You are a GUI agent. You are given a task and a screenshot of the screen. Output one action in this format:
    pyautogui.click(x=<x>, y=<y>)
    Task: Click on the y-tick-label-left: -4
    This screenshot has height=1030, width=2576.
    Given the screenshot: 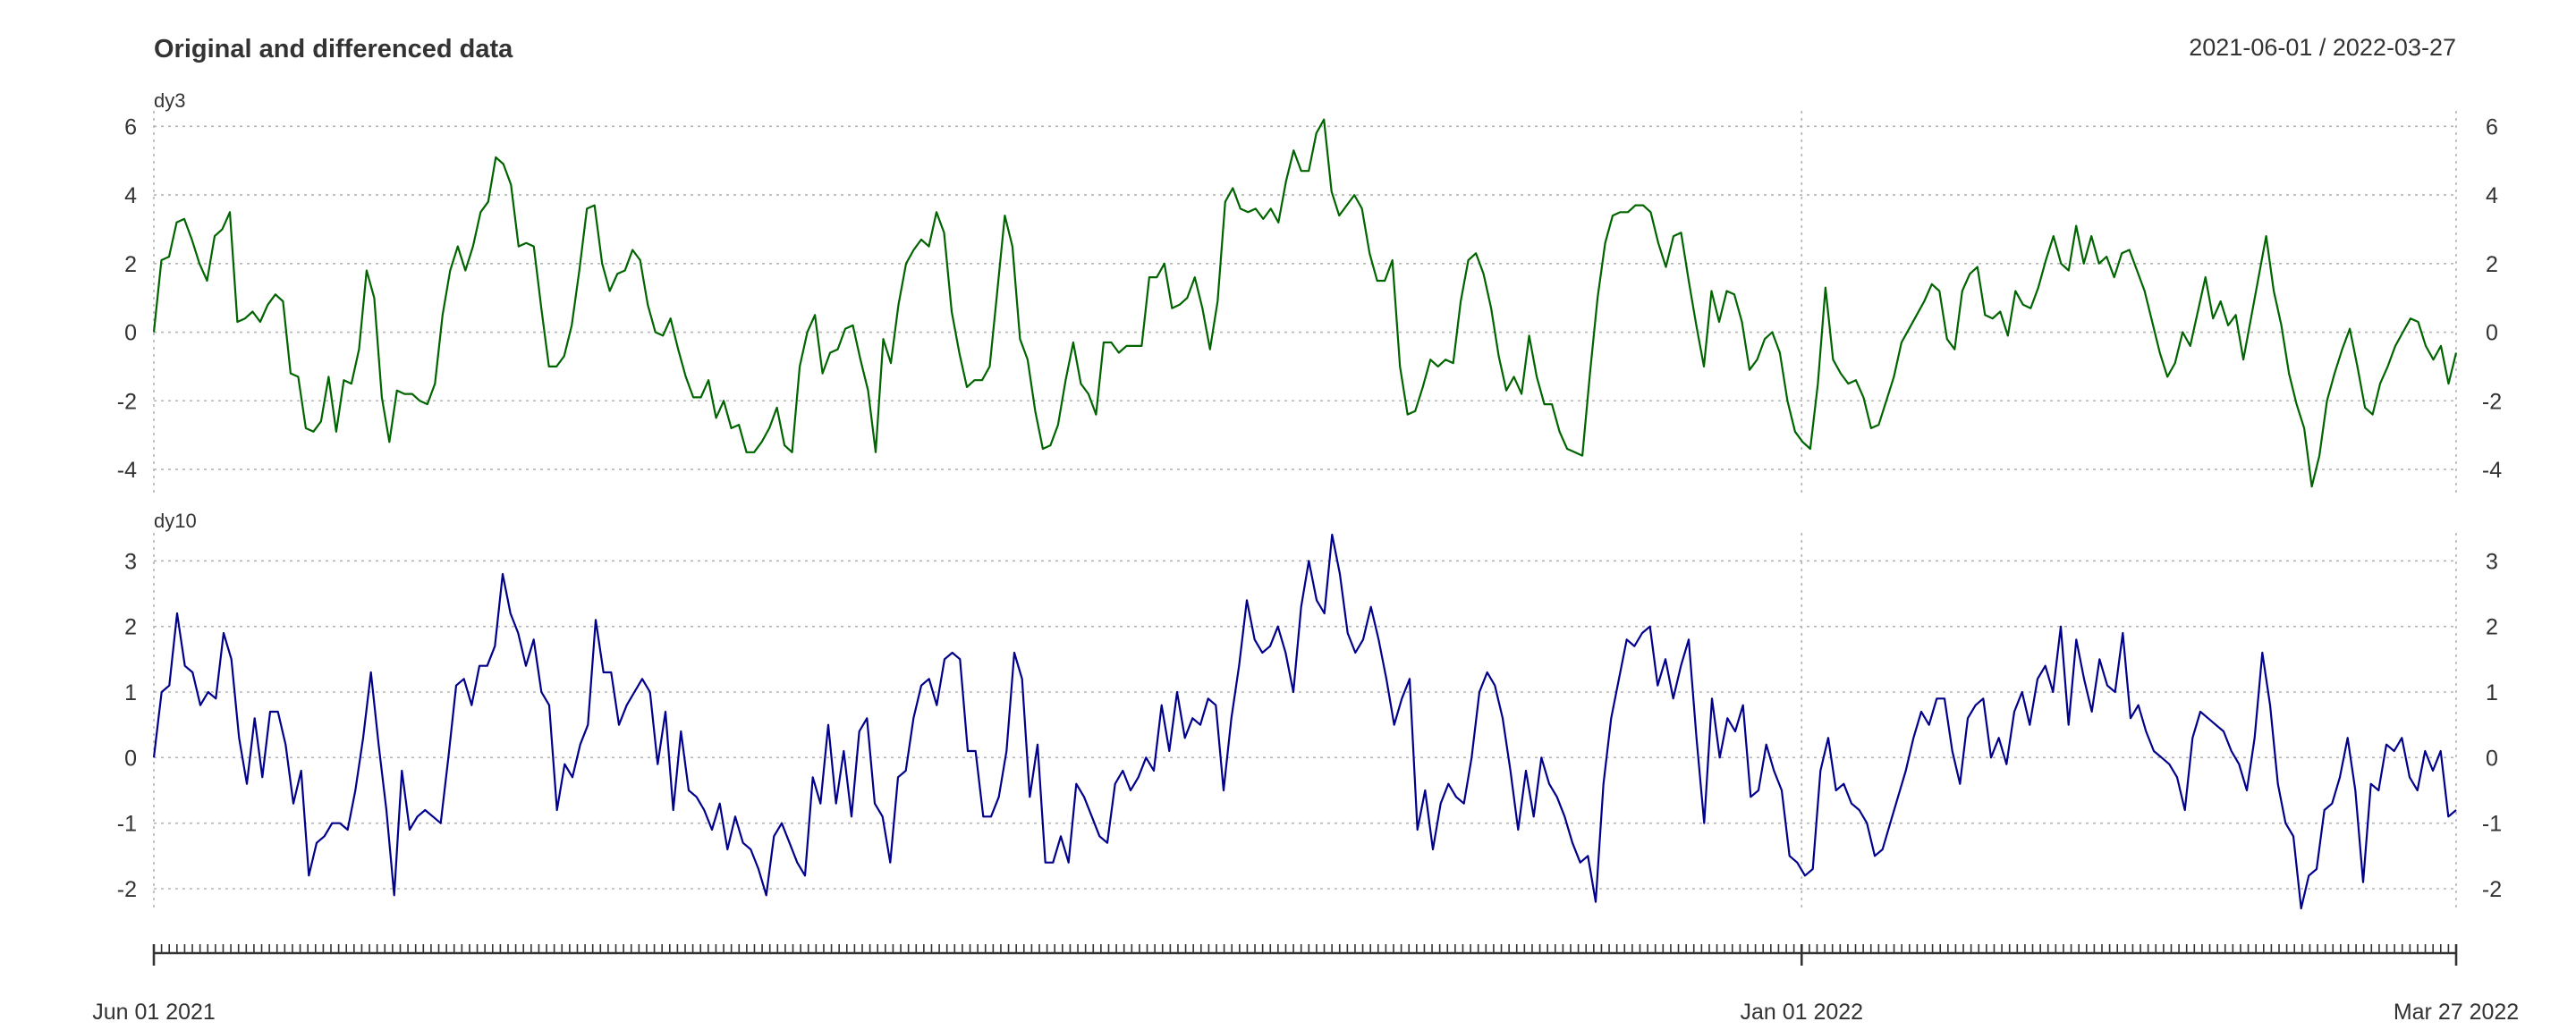 What is the action you would take?
    pyautogui.click(x=127, y=471)
    